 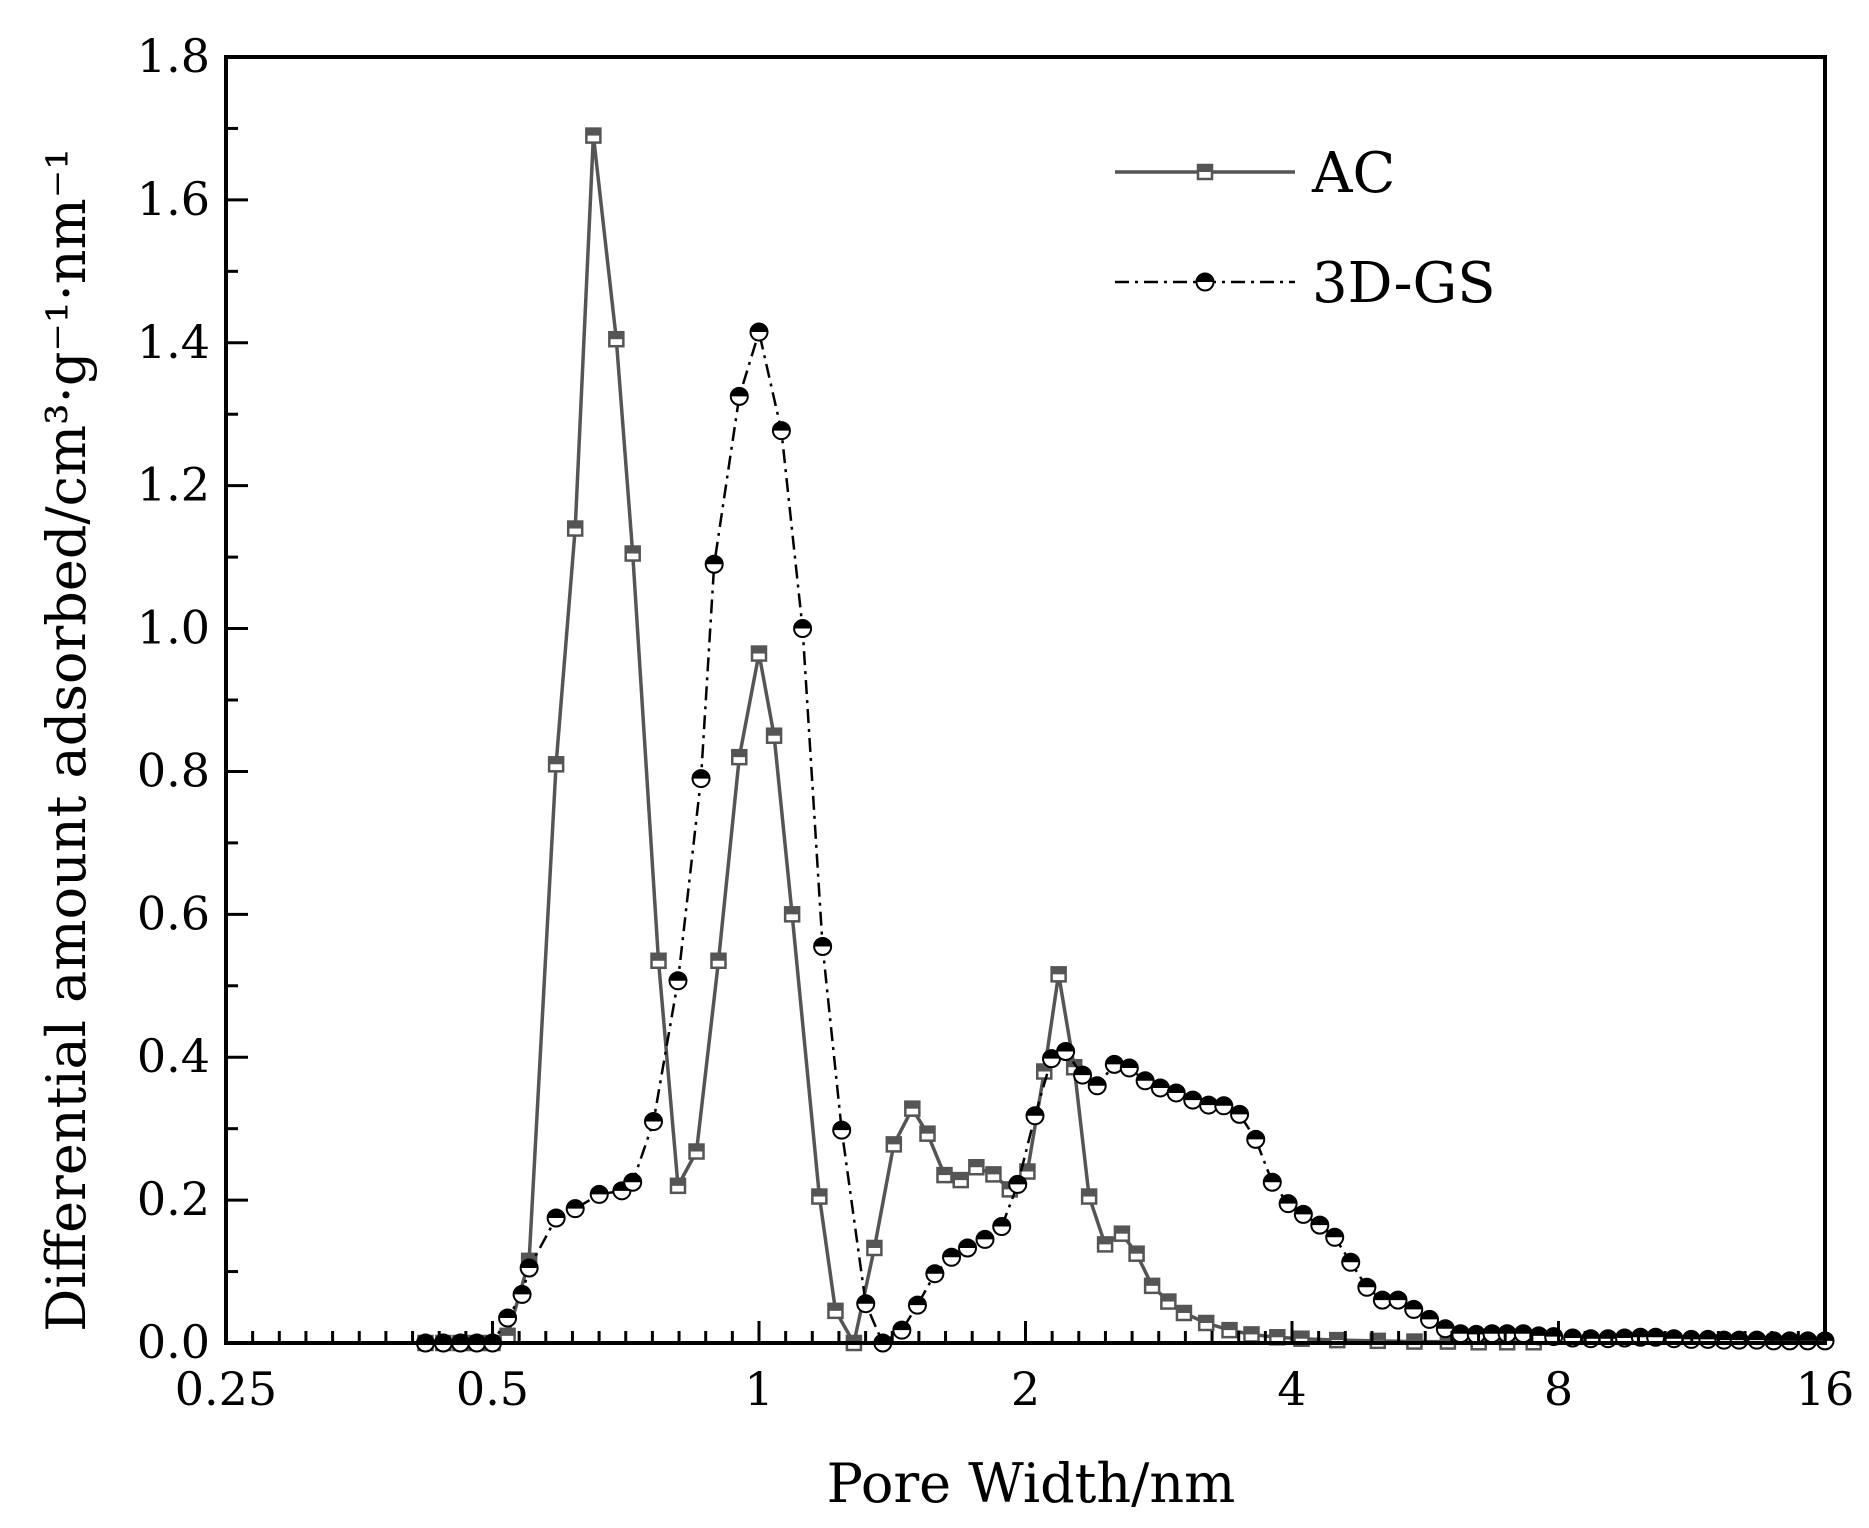 What do you see at coordinates (1404, 283) in the screenshot?
I see `legend-label-3d-gs: 3D-GS` at bounding box center [1404, 283].